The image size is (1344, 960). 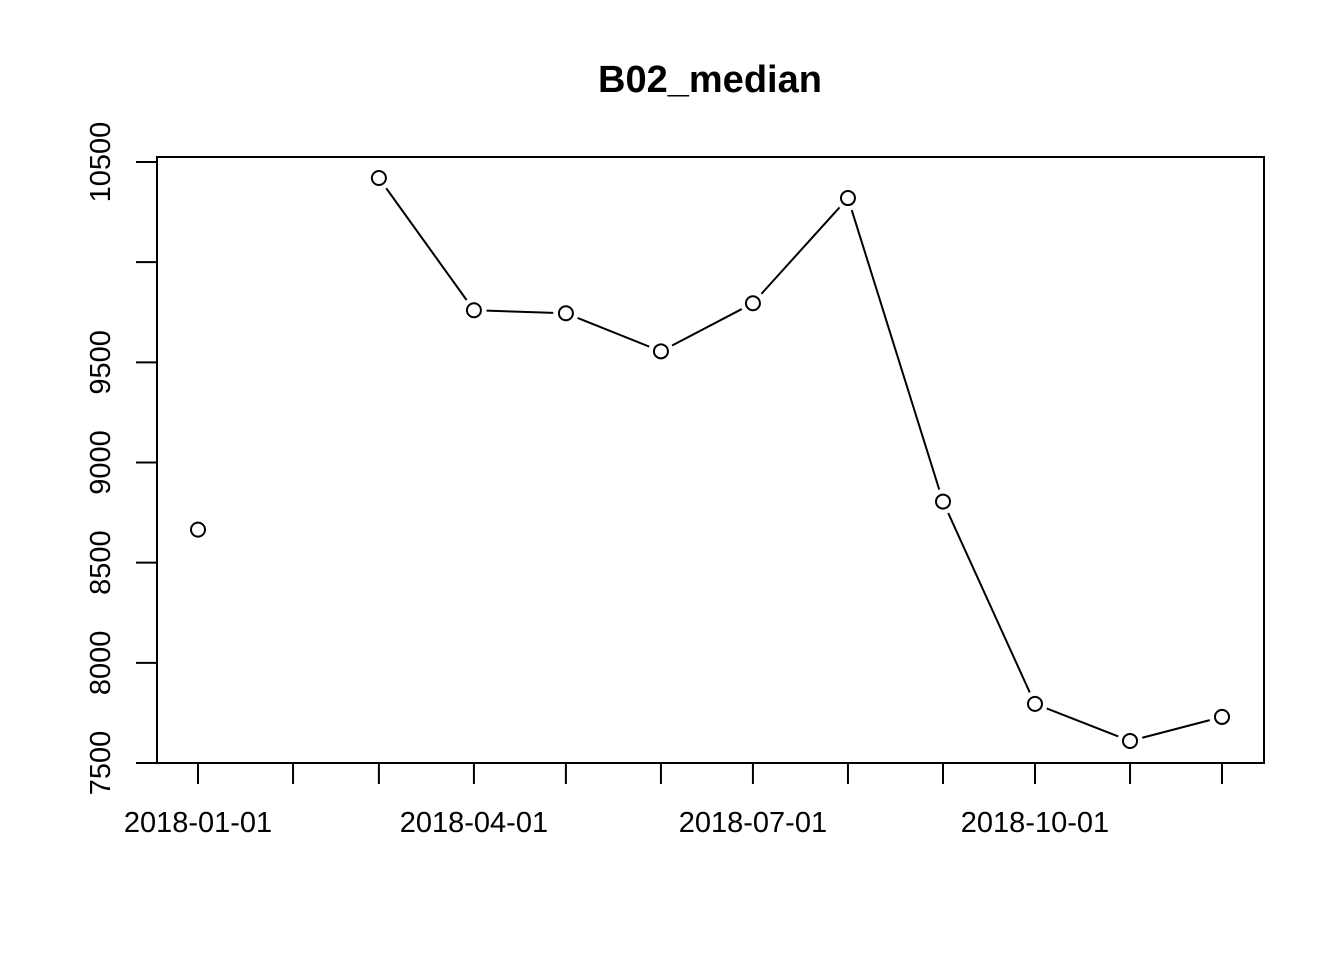 I want to click on y-tick-label: 7500, so click(x=101, y=763).